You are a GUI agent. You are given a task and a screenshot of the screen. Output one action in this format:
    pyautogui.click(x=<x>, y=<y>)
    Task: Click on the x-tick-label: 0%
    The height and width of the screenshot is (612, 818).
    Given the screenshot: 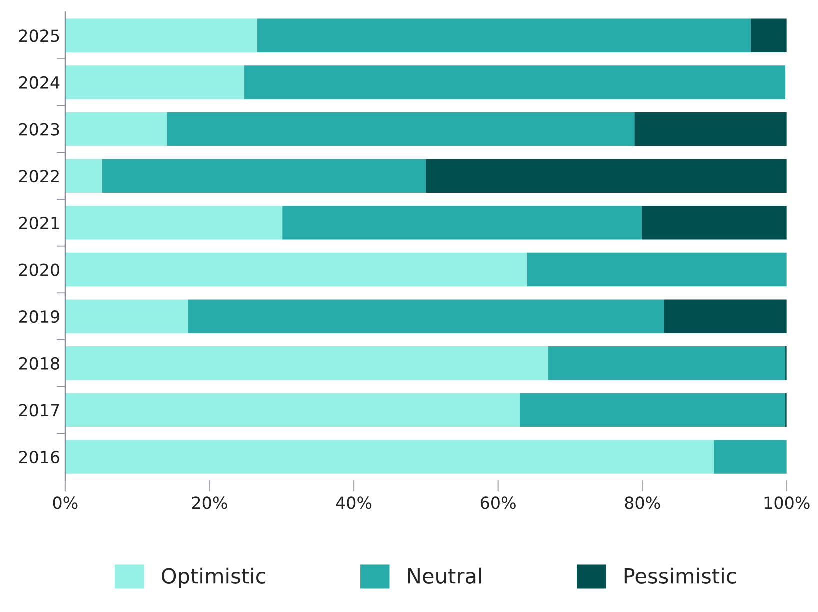 What is the action you would take?
    pyautogui.click(x=65, y=503)
    